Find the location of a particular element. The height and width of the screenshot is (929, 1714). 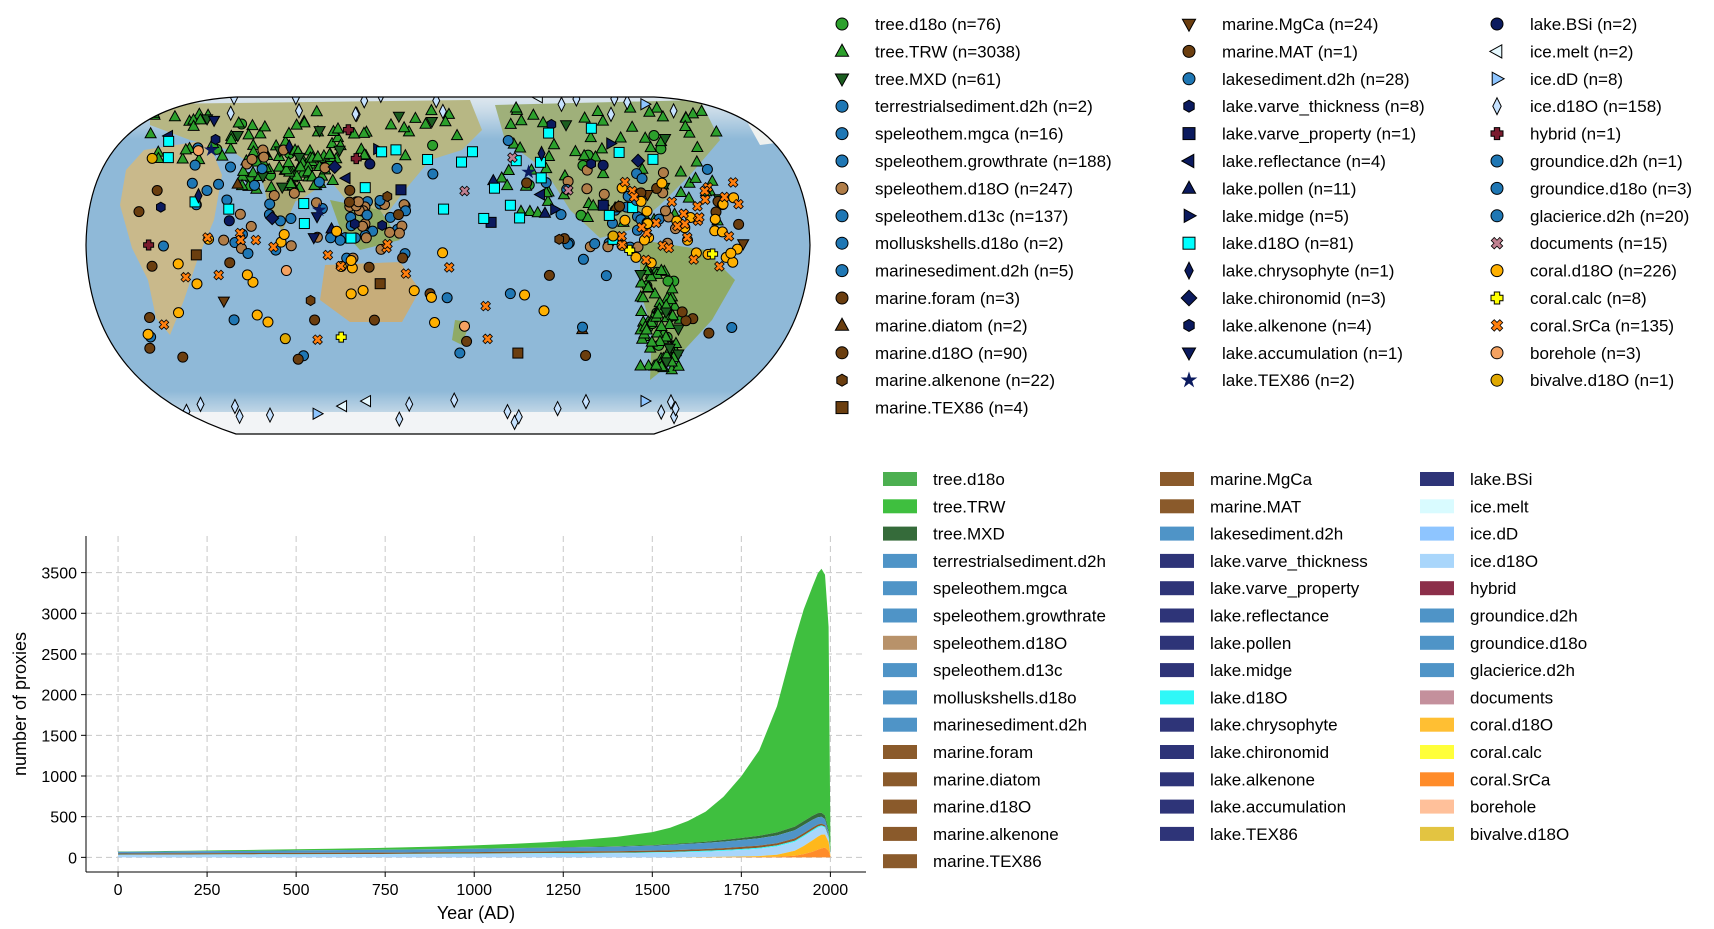

area-legend-label: marine.foram is located at coordinates (983, 752).